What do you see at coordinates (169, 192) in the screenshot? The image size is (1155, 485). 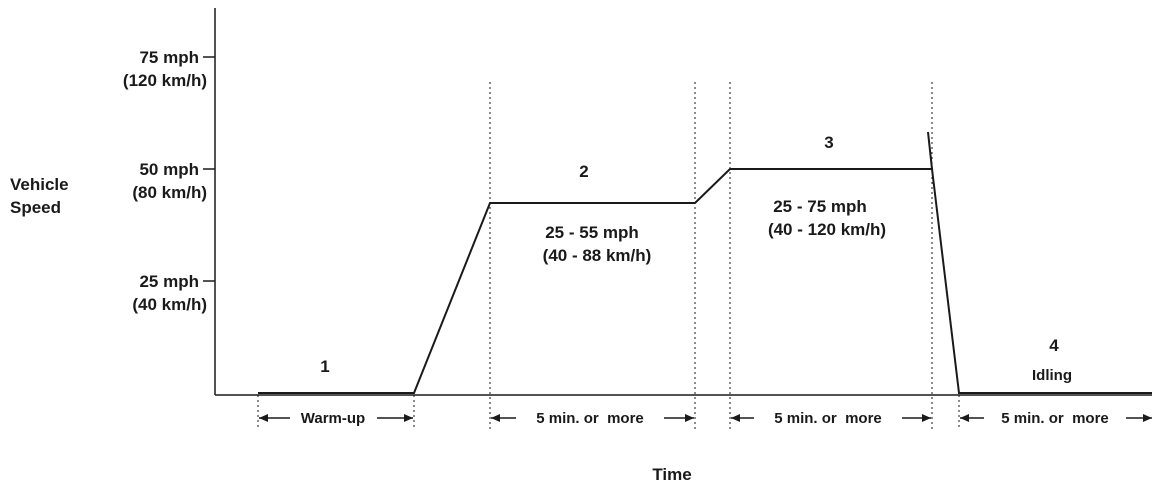 I see `y-tick-50-kmh: (80 km/h)` at bounding box center [169, 192].